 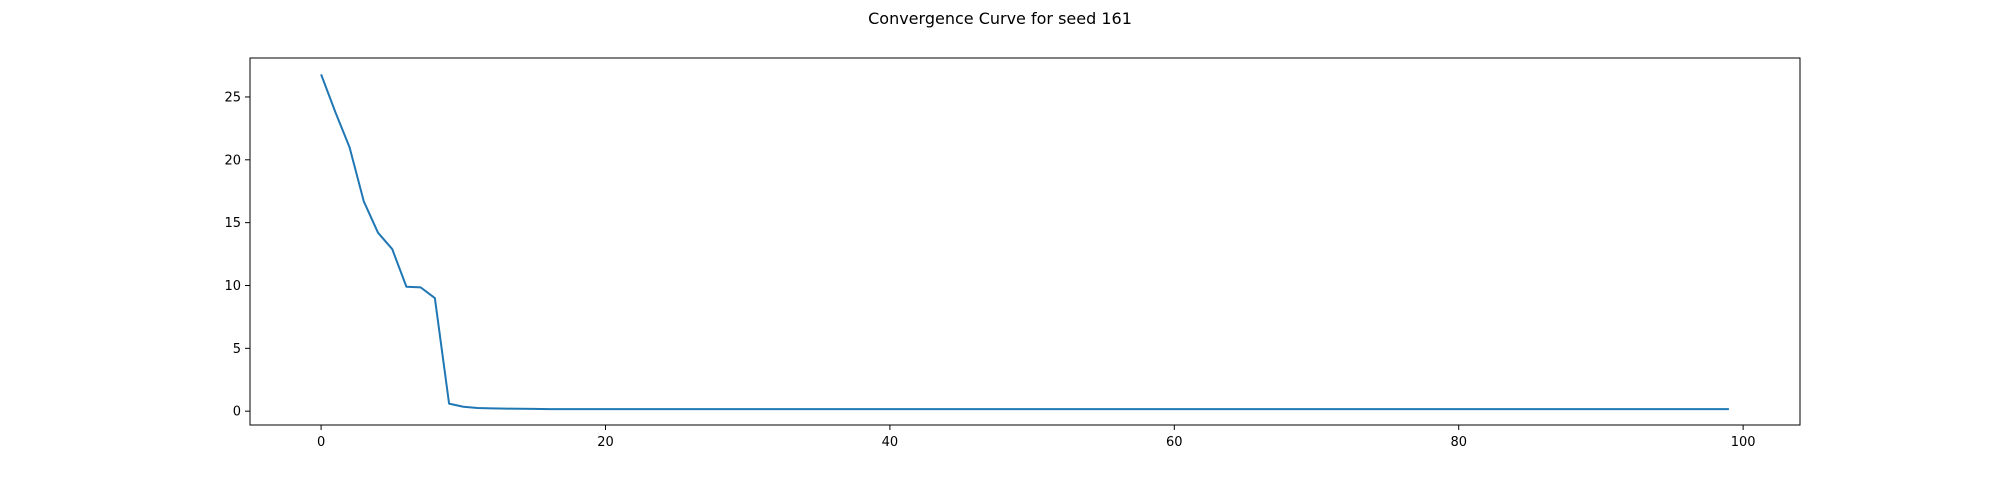 What do you see at coordinates (237, 412) in the screenshot?
I see `y-tick-label-0: 0` at bounding box center [237, 412].